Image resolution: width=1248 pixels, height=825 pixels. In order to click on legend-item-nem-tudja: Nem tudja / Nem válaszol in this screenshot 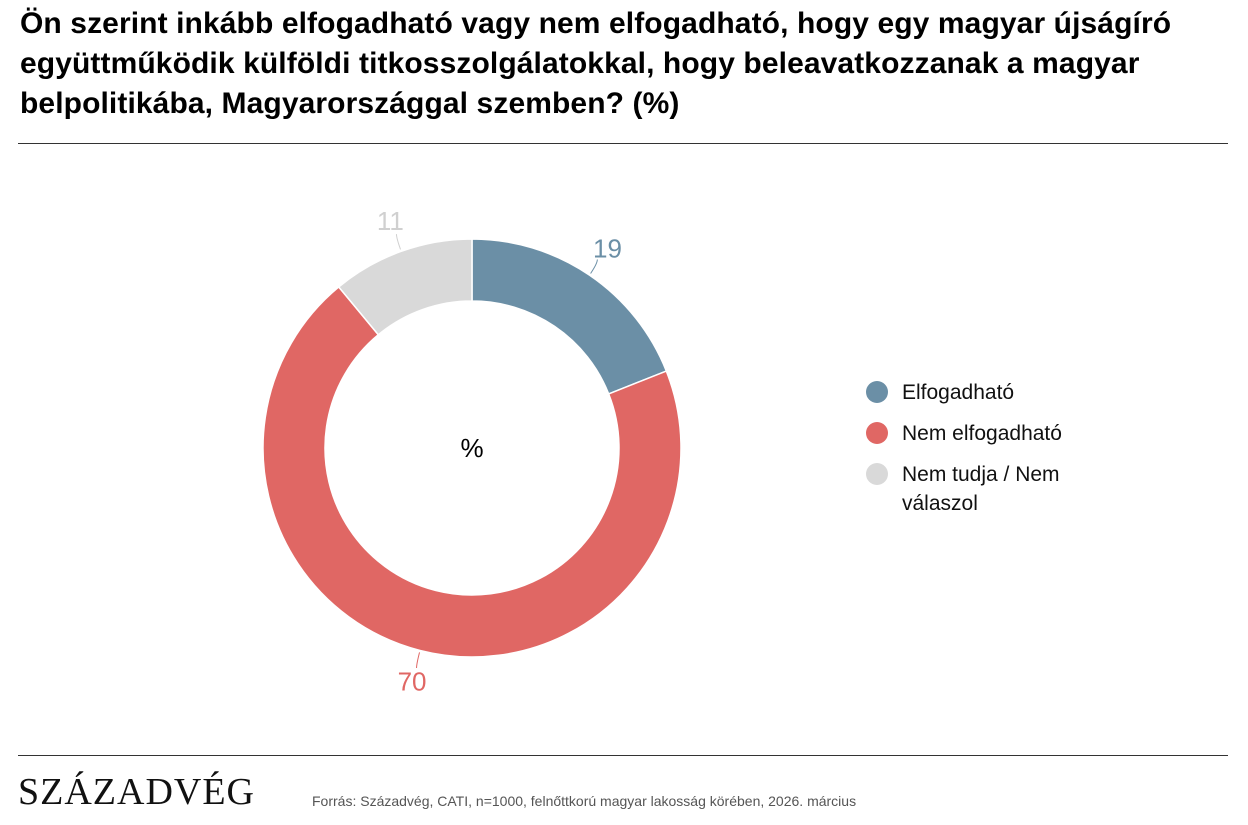, I will do `click(996, 489)`.